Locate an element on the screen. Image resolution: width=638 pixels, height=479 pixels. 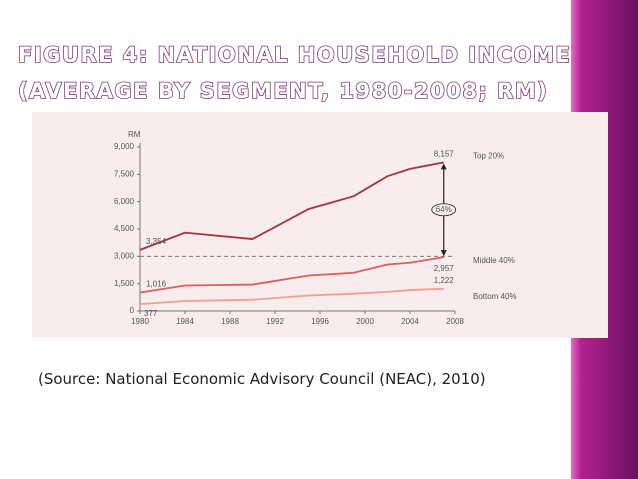
annotation: 64% is located at coordinates (444, 209).